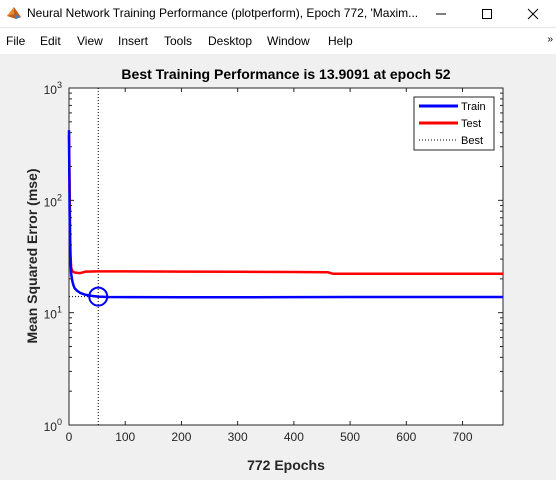 Image resolution: width=556 pixels, height=480 pixels. What do you see at coordinates (550, 39) in the screenshot?
I see `menu-overflow-icon: »` at bounding box center [550, 39].